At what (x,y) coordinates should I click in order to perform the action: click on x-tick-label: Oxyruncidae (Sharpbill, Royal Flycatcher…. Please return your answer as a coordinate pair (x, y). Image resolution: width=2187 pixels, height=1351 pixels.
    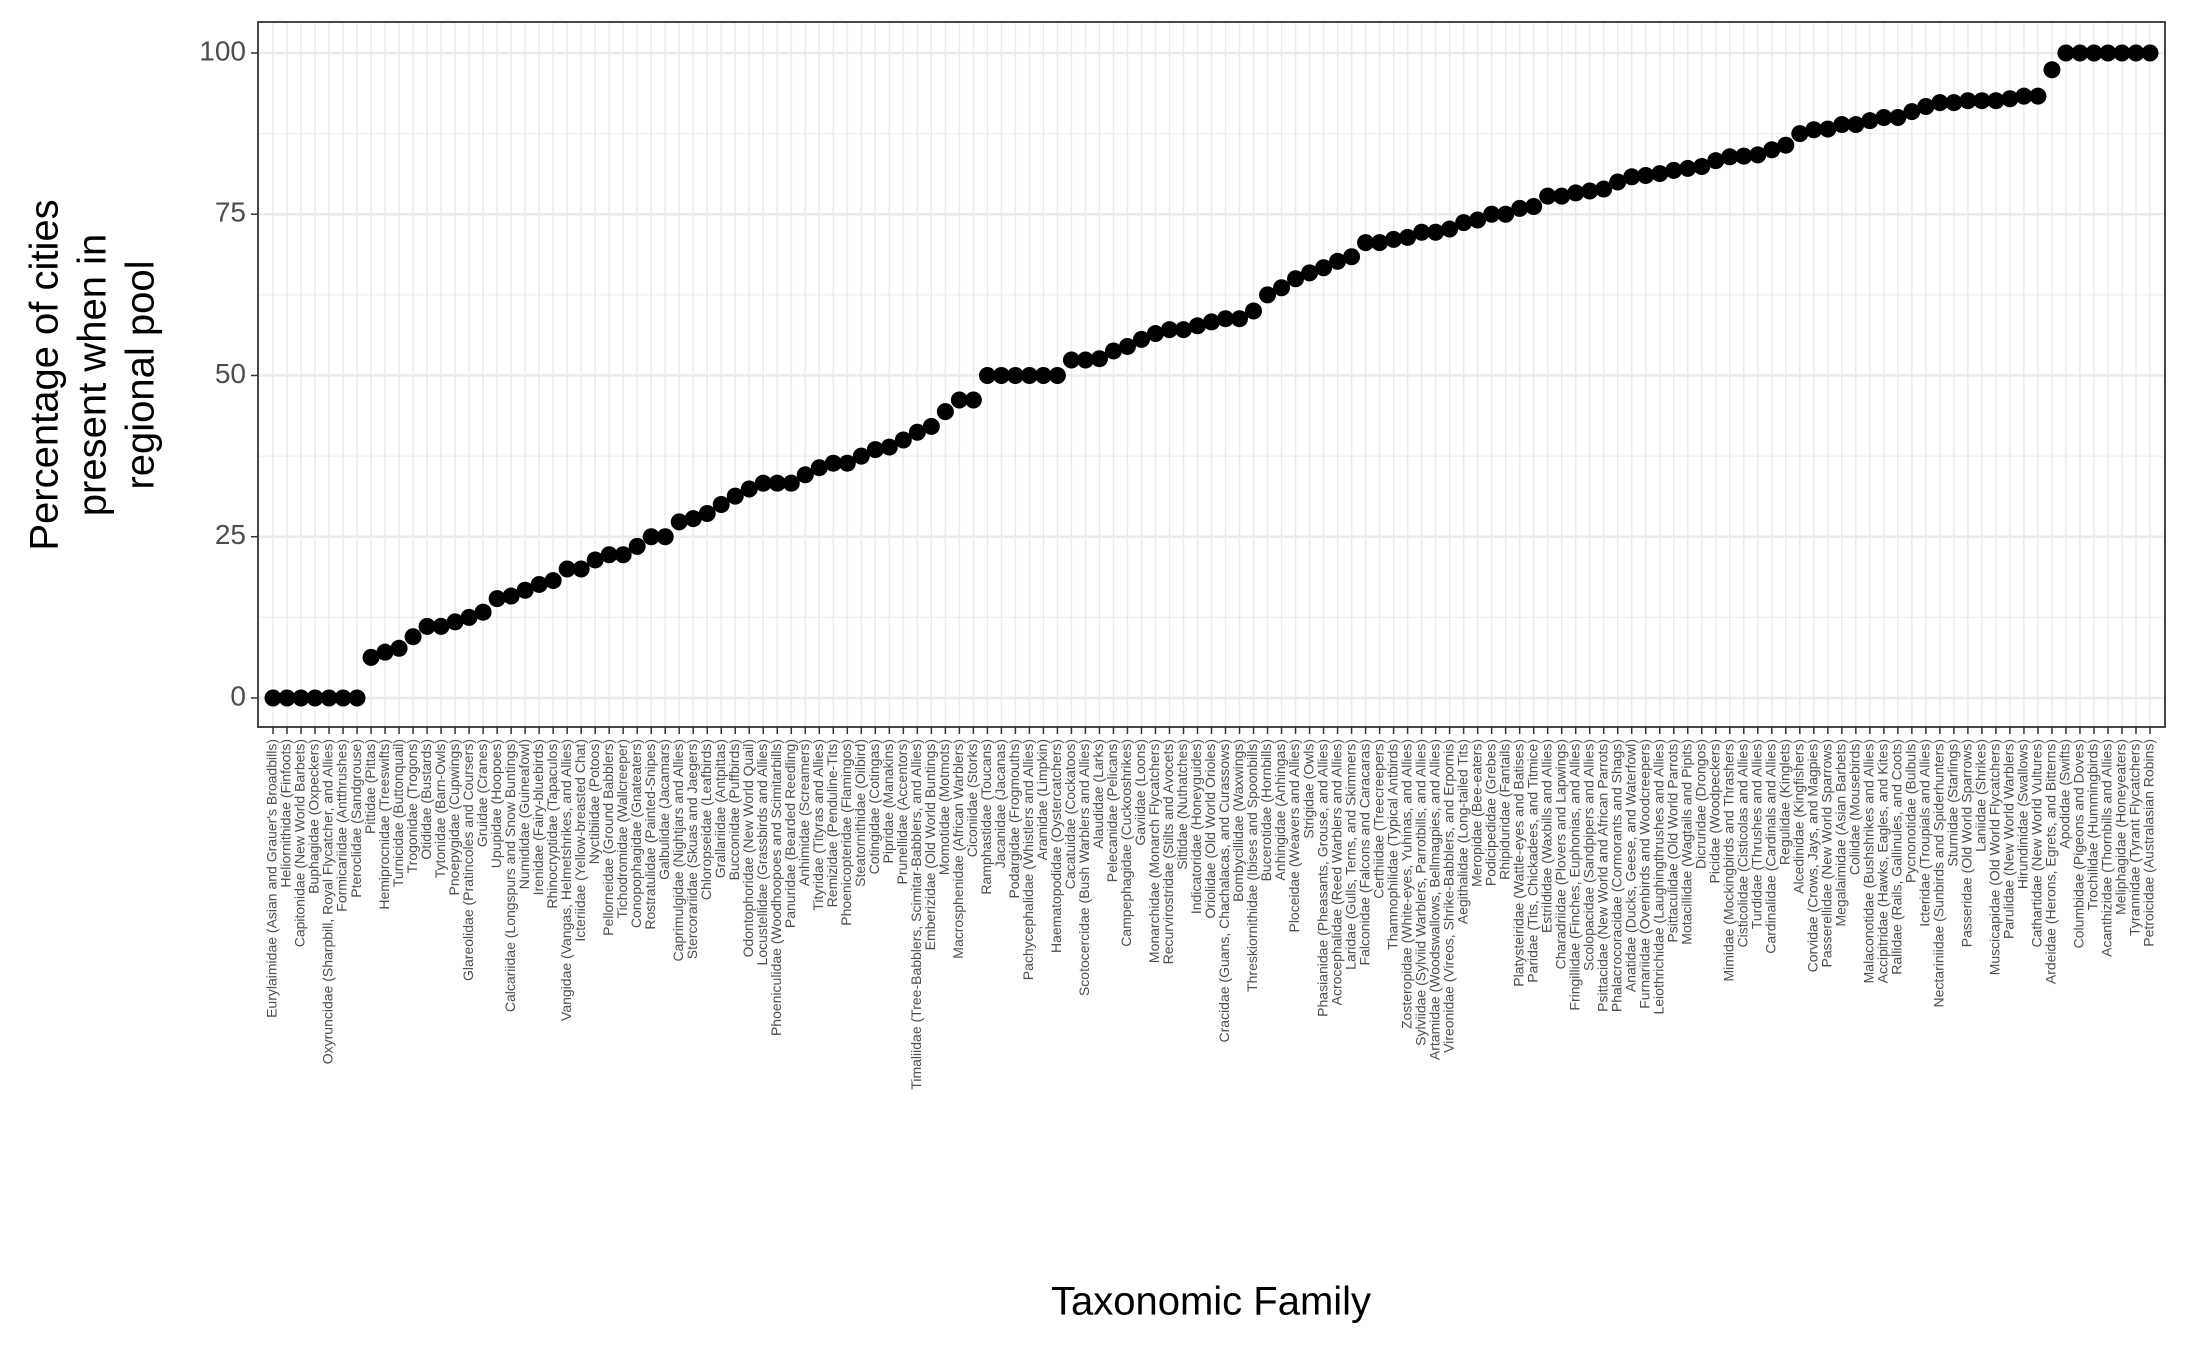
    Looking at the image, I should click on (328, 901).